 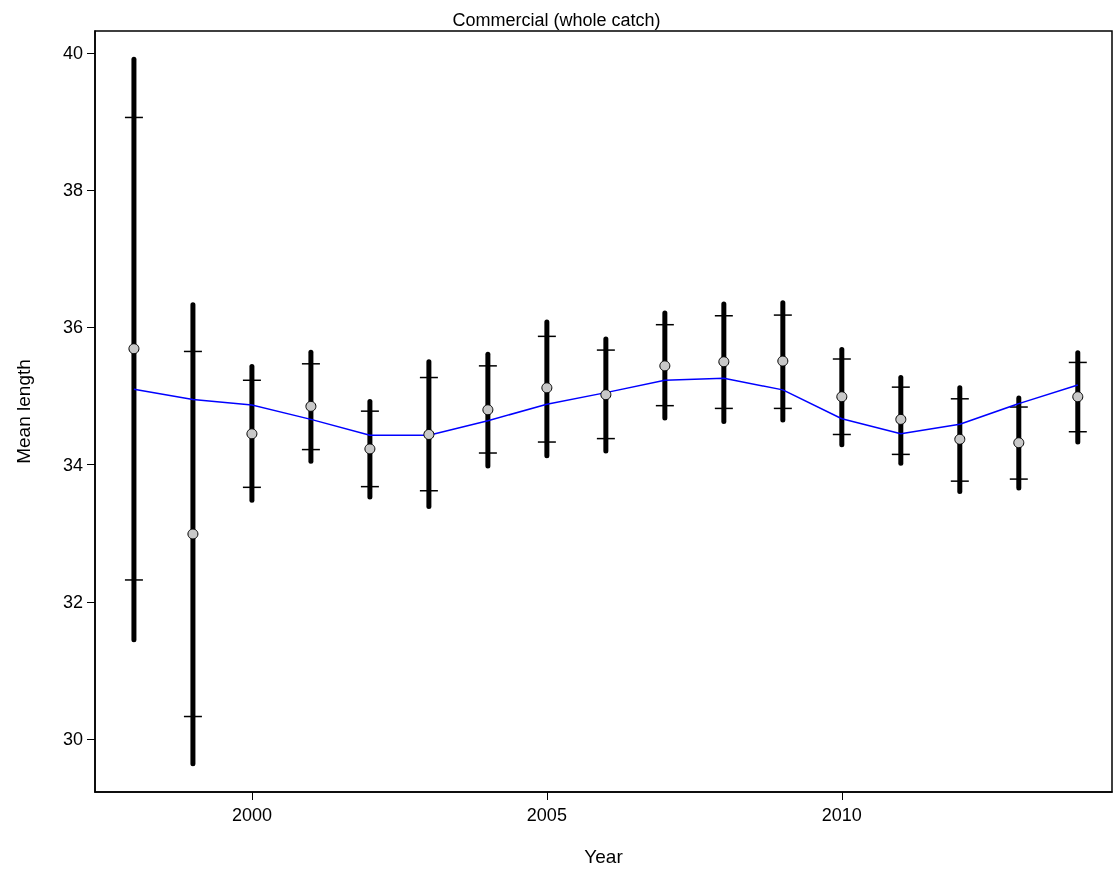 I want to click on y-axis-title: Mean length, so click(x=23, y=411).